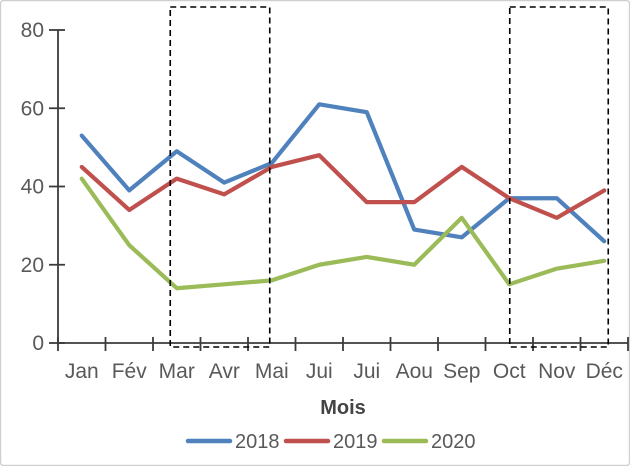 The height and width of the screenshot is (471, 630). What do you see at coordinates (604, 371) in the screenshot?
I see `x-tick-label: Déc` at bounding box center [604, 371].